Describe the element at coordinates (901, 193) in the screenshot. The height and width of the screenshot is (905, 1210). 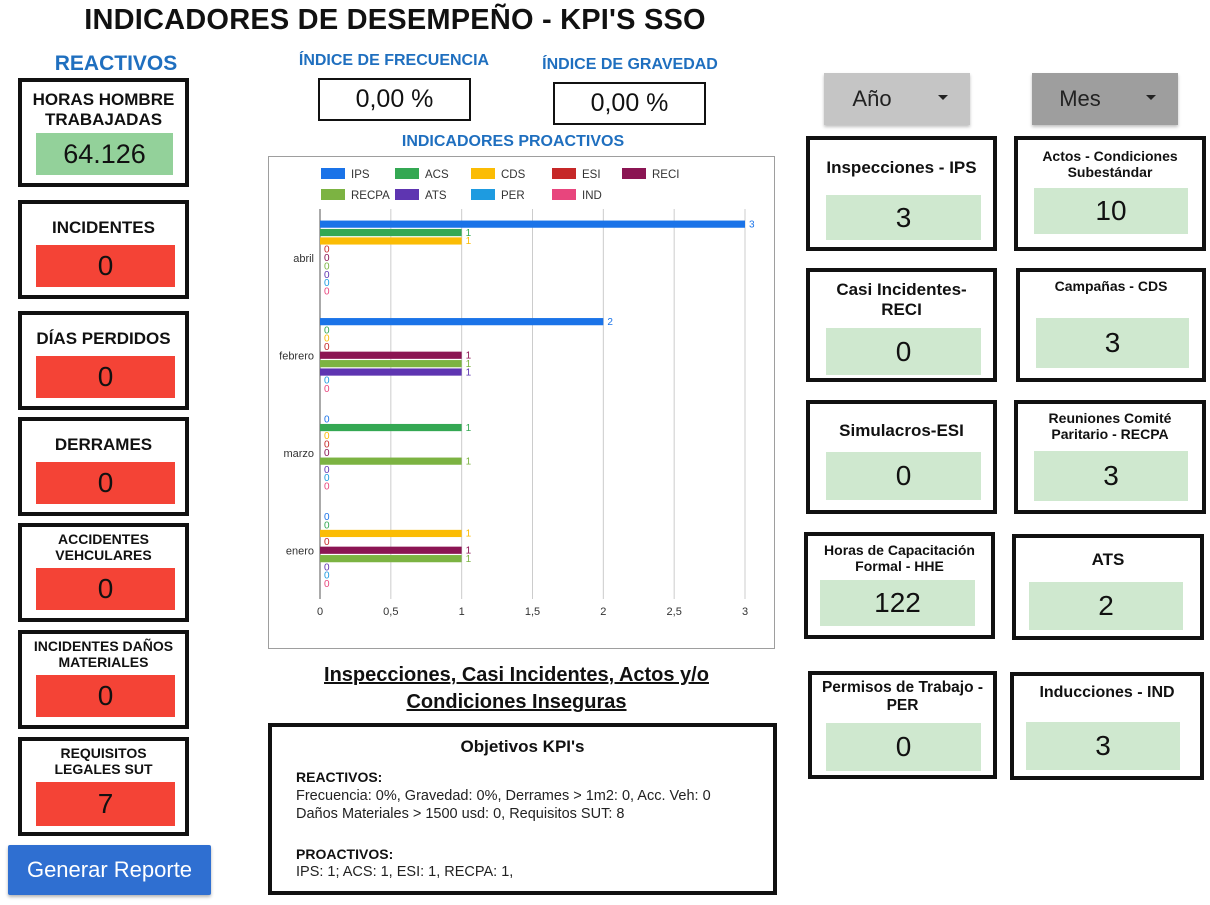
I see `ips-card: Inspecciones - IPS 3` at that location.